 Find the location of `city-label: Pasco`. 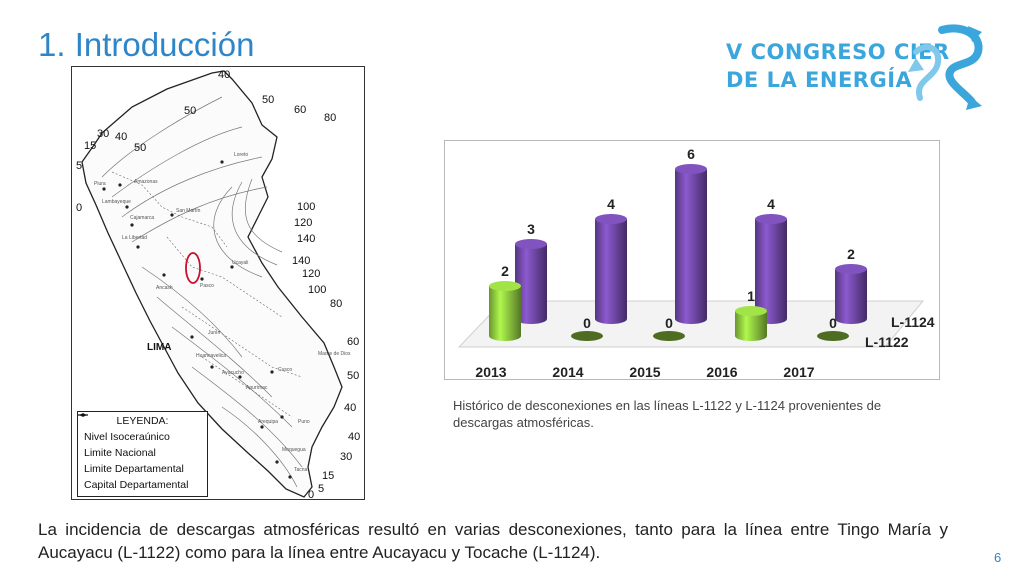

city-label: Pasco is located at coordinates (207, 286).